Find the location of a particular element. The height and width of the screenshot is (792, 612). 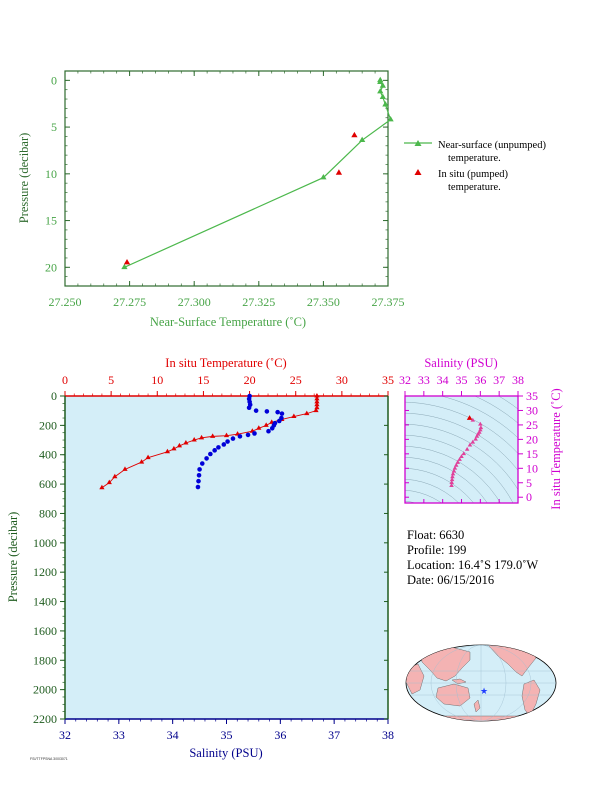

profile-date: Date: 06/15/2016 is located at coordinates (451, 580).